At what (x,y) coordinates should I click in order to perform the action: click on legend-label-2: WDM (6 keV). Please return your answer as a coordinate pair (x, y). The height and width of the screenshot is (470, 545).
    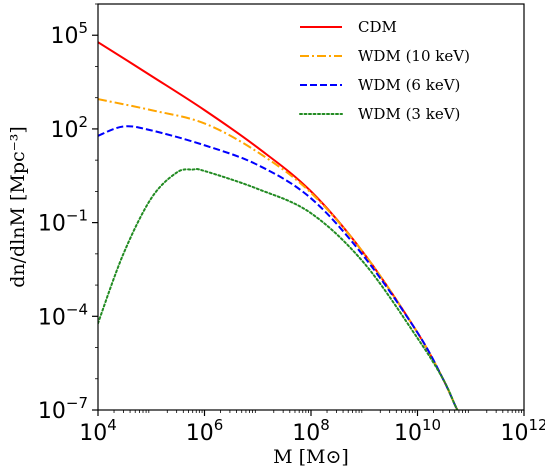
    Looking at the image, I should click on (409, 85).